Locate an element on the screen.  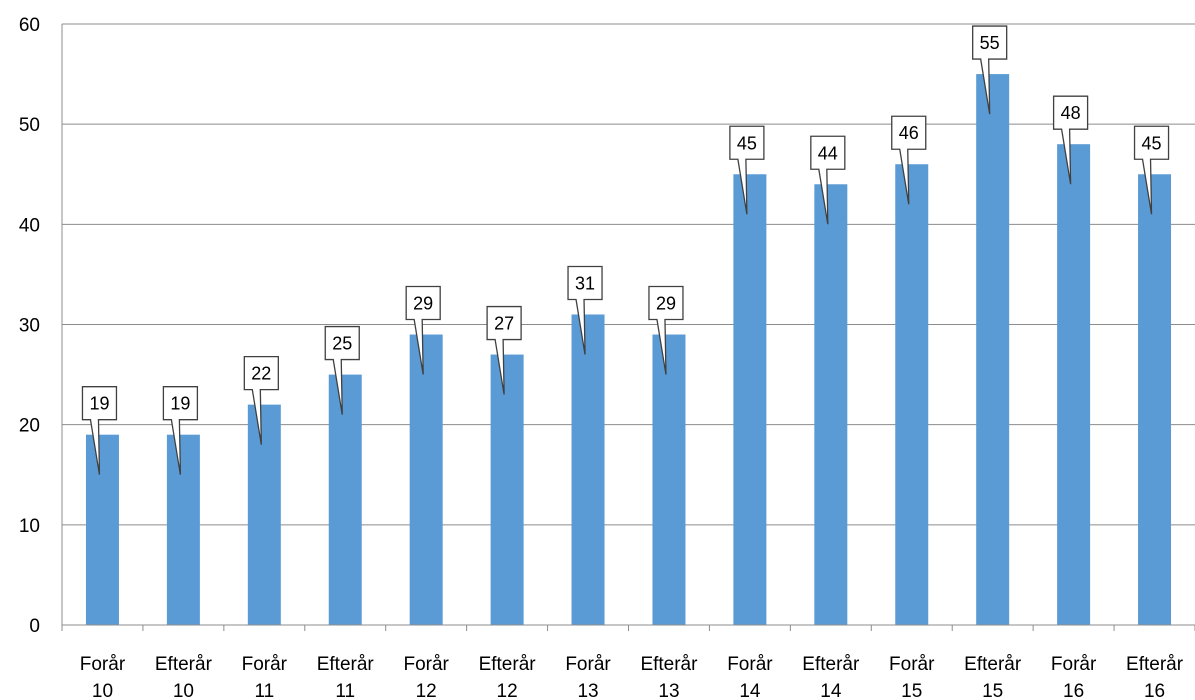
data-label: 55 is located at coordinates (990, 43).